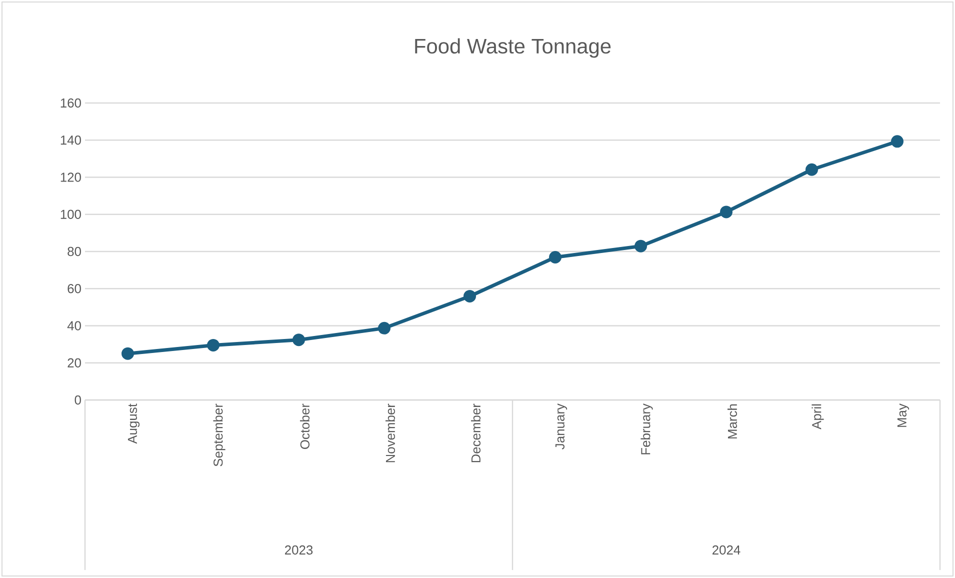  I want to click on y-tick-label: 80, so click(74, 251).